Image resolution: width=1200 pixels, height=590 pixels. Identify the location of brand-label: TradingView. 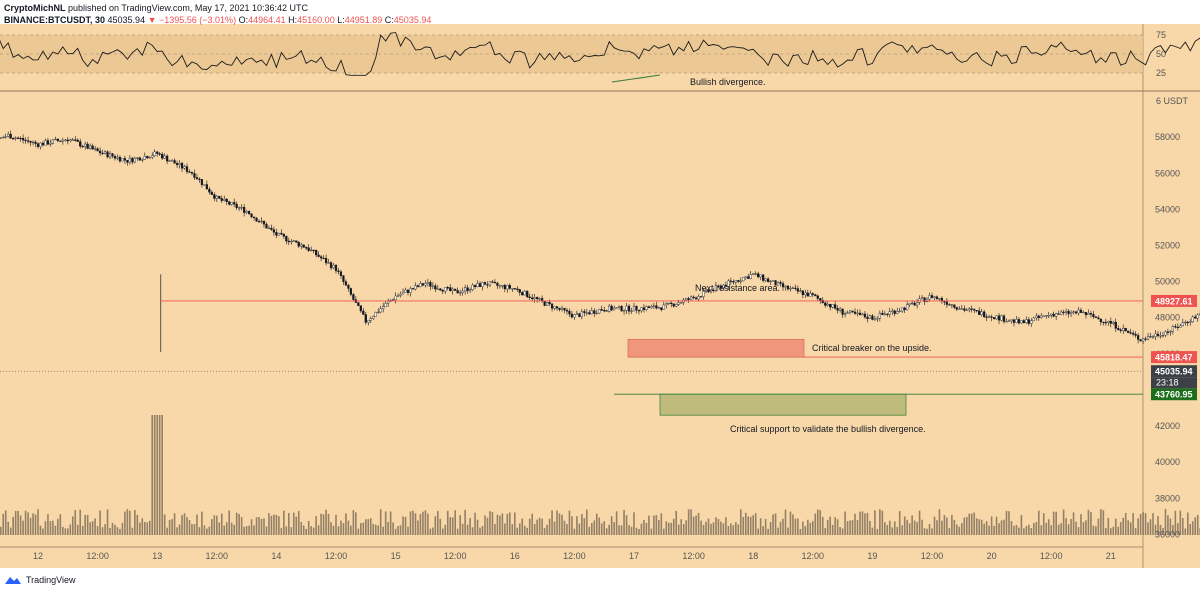
(51, 580).